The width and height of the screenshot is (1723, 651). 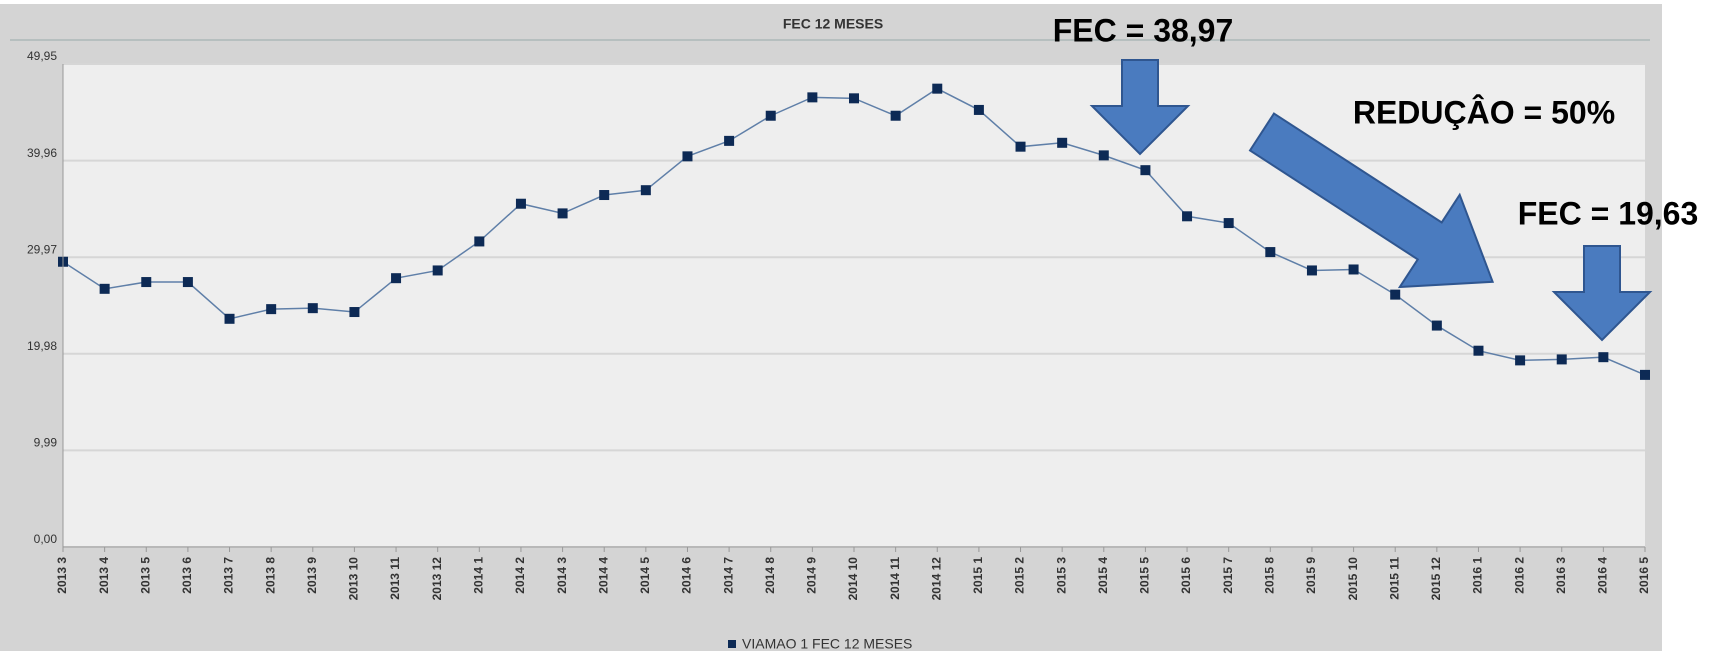 I want to click on x-tick-label: 2013 8, so click(x=270, y=575).